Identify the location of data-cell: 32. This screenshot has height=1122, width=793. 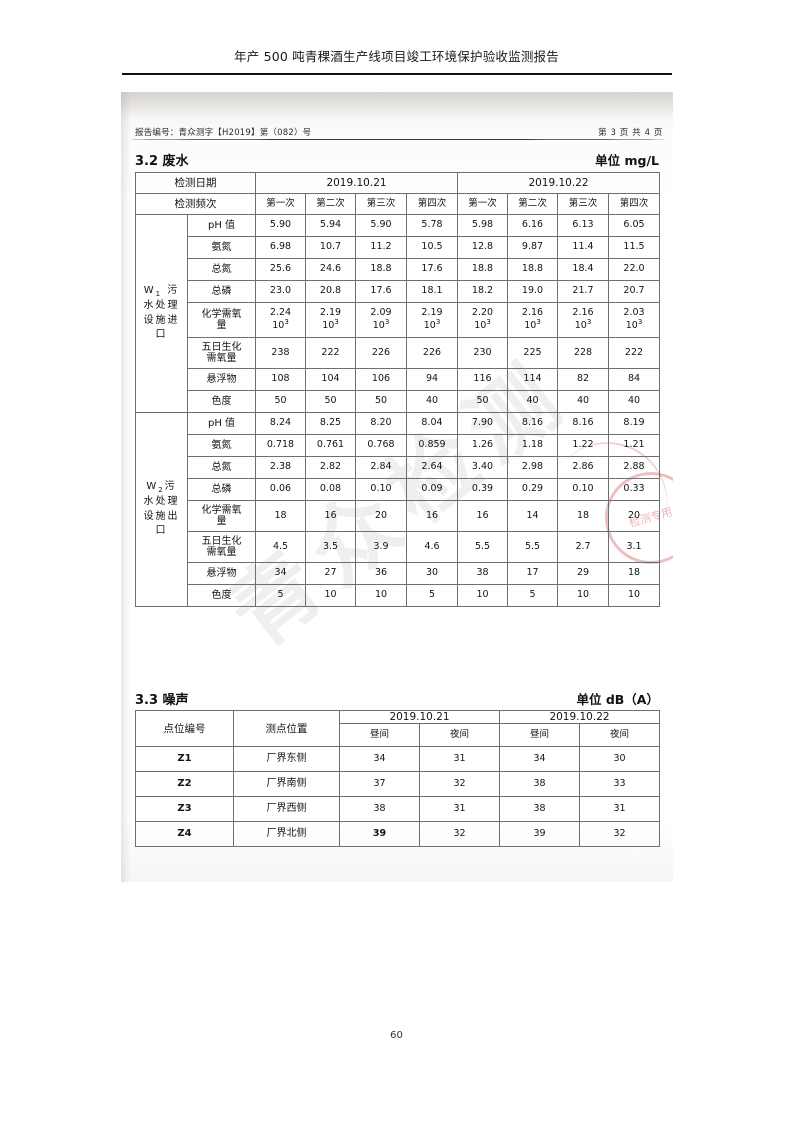
(459, 834).